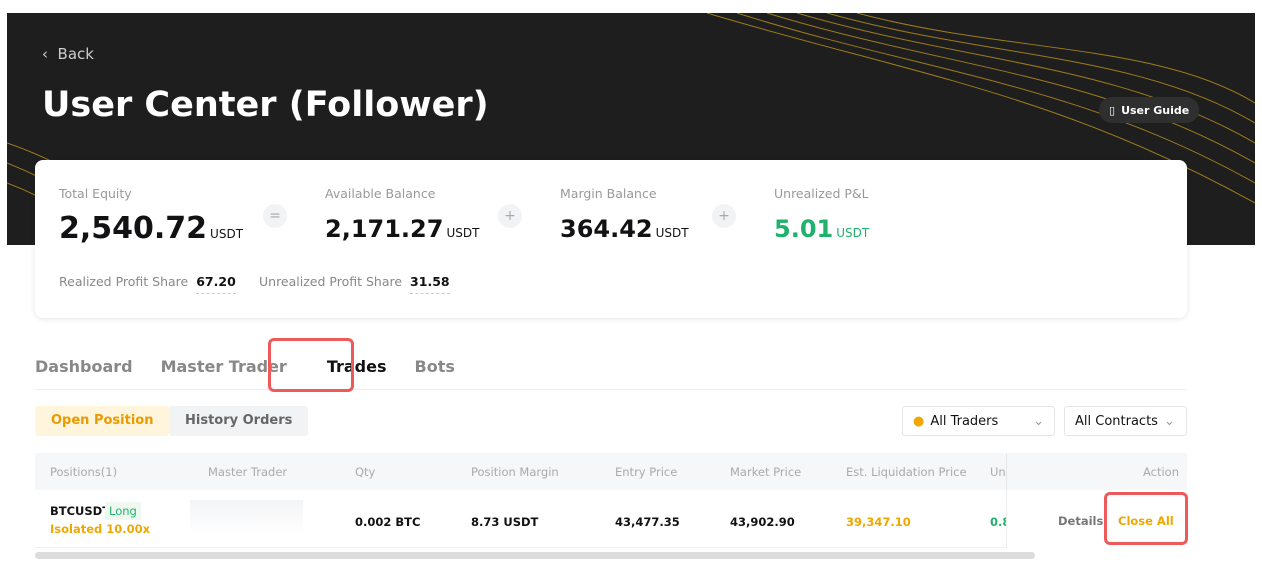 This screenshot has height=586, width=1262. What do you see at coordinates (1146, 521) in the screenshot?
I see `close-all-button: Close All` at bounding box center [1146, 521].